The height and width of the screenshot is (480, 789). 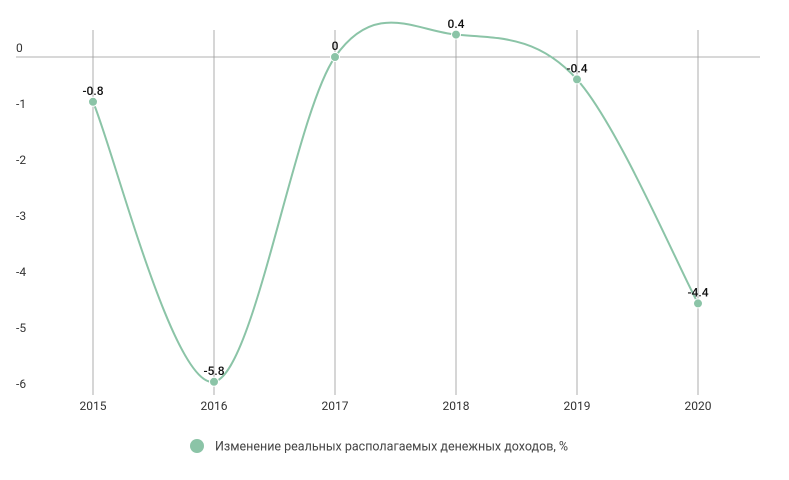 What do you see at coordinates (577, 406) in the screenshot?
I see `x-tick-label: 2019` at bounding box center [577, 406].